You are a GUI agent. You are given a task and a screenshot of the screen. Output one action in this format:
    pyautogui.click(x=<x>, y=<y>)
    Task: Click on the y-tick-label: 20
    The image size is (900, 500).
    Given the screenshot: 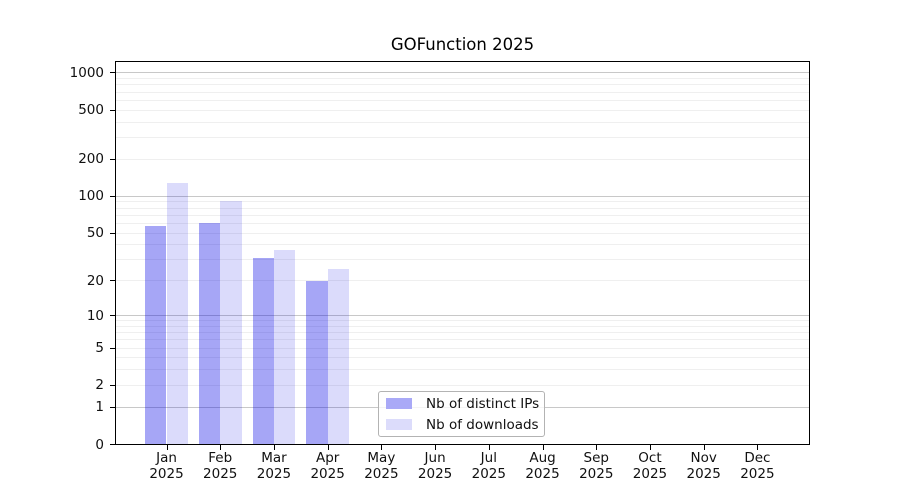 What is the action you would take?
    pyautogui.click(x=95, y=280)
    